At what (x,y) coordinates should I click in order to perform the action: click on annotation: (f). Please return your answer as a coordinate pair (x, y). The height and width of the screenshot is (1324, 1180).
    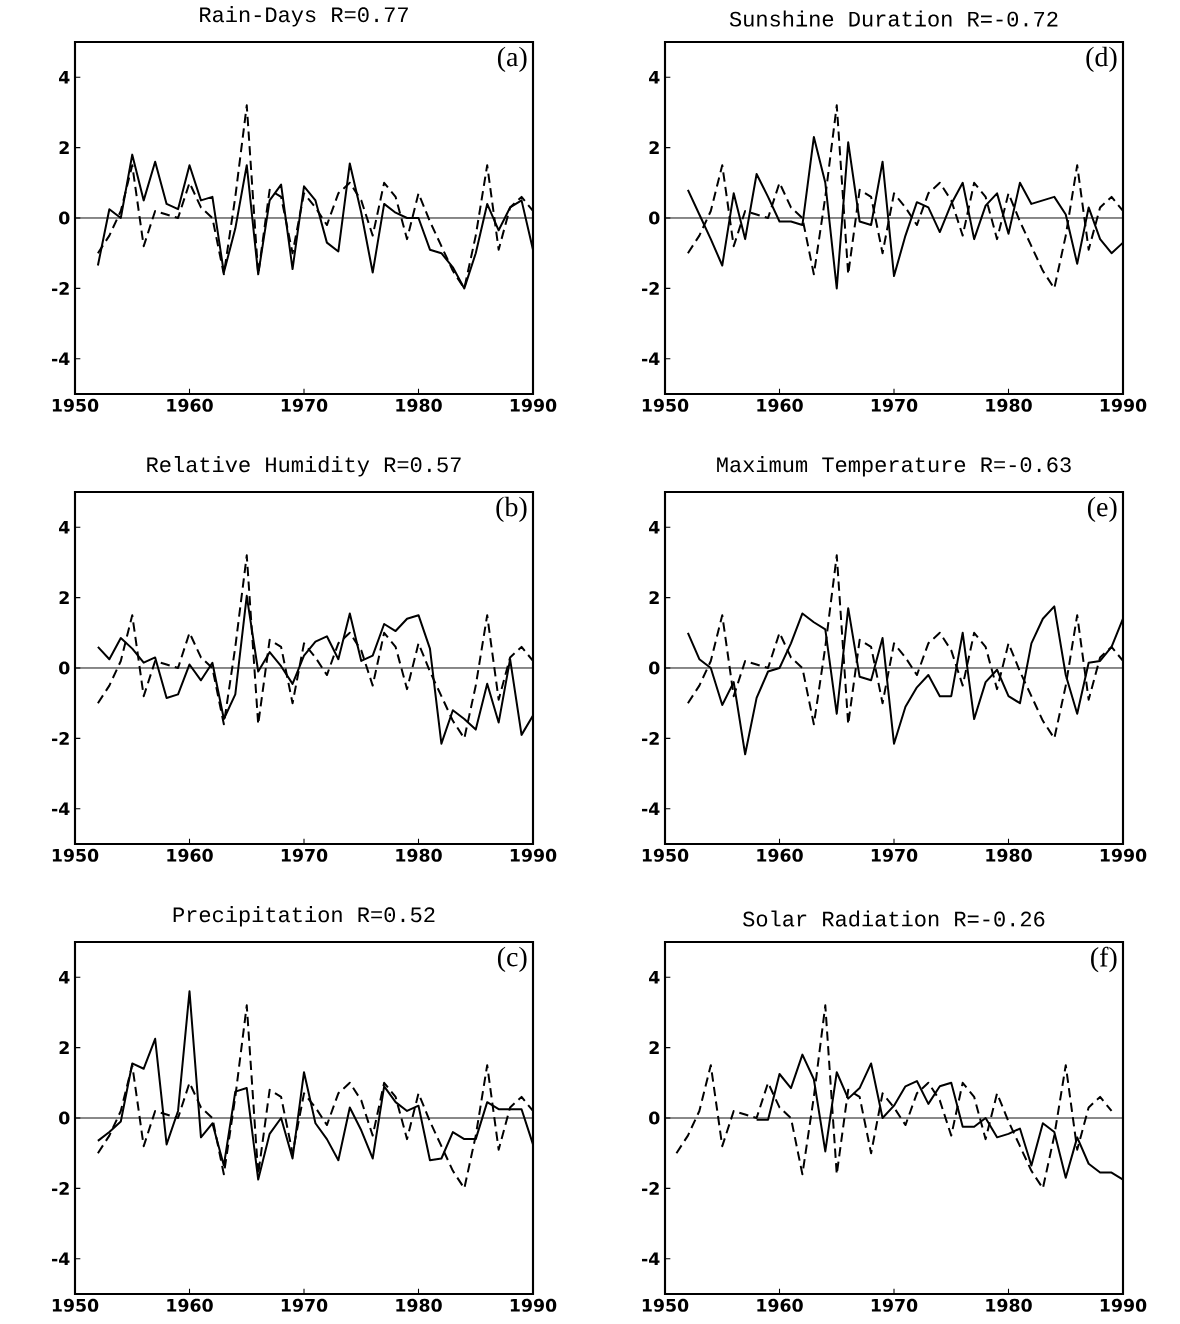
    Looking at the image, I should click on (1104, 959).